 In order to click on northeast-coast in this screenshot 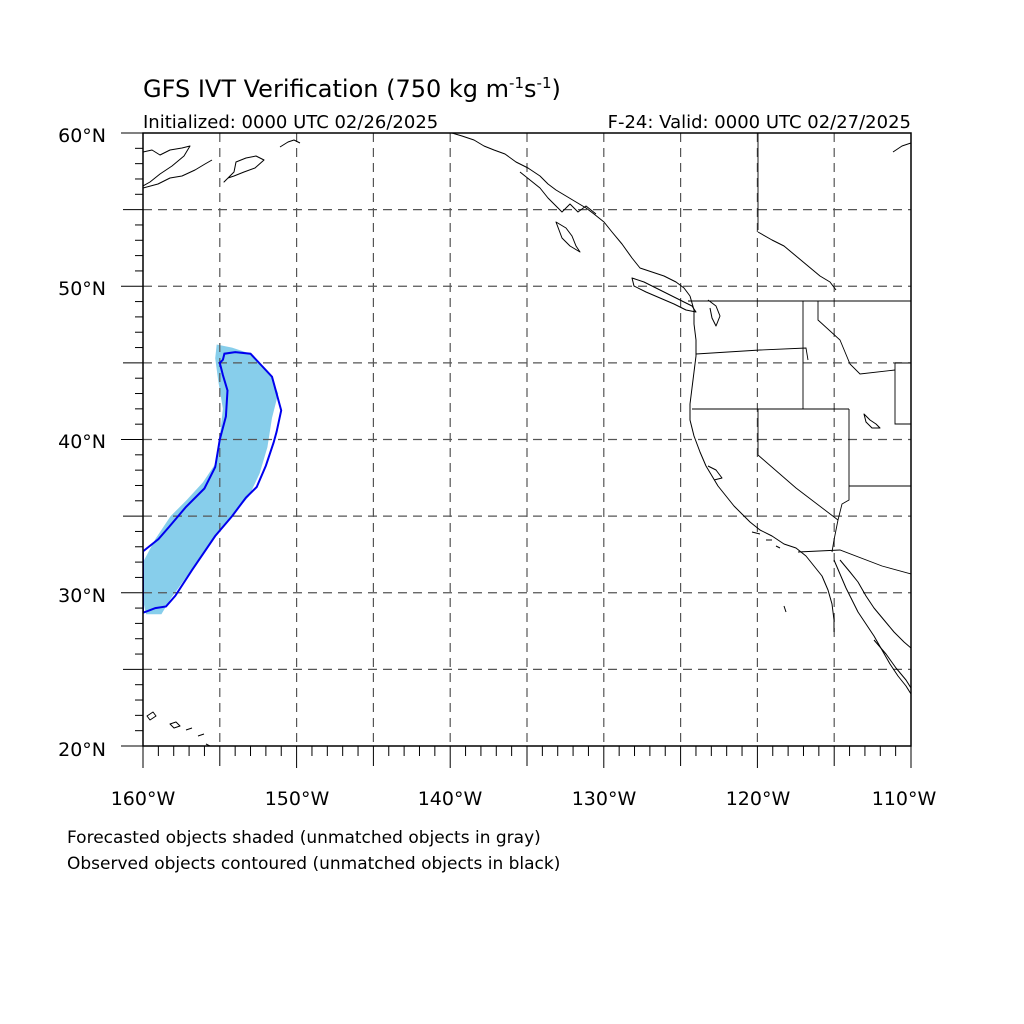, I will do `click(901, 147)`.